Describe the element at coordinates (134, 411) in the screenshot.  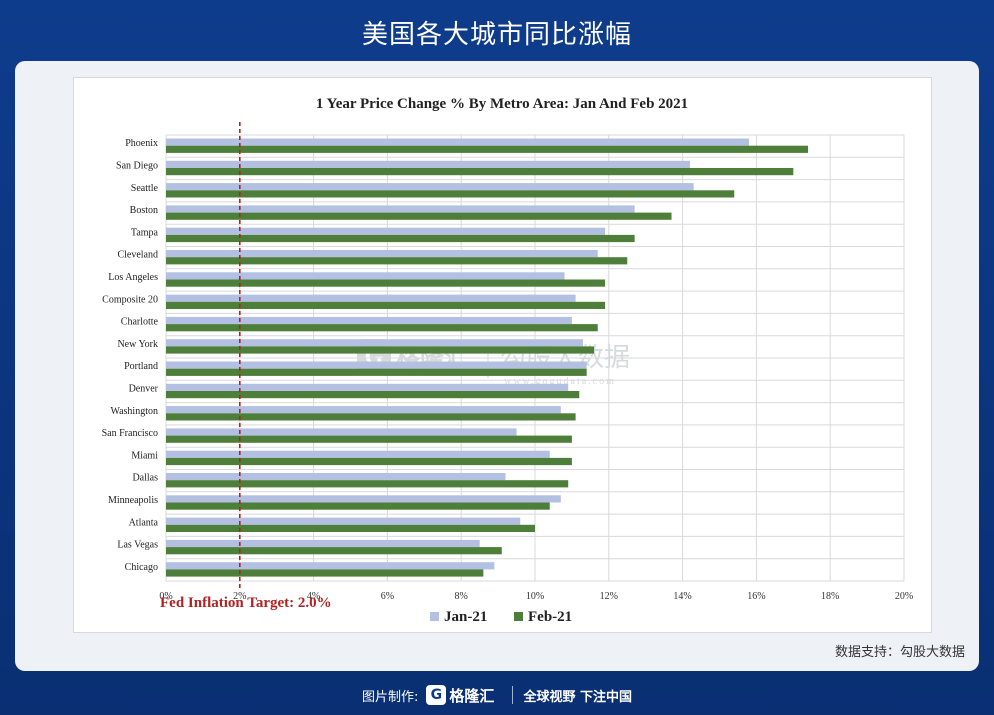
I see `y-category-label: Washington` at that location.